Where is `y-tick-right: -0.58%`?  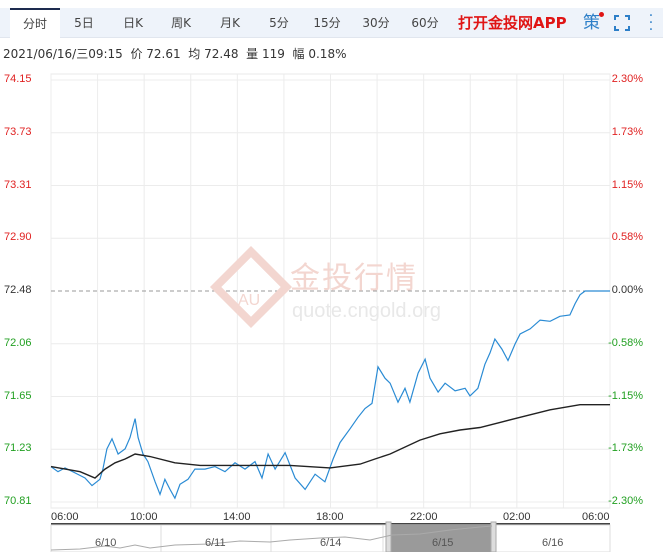 y-tick-right: -0.58% is located at coordinates (625, 342).